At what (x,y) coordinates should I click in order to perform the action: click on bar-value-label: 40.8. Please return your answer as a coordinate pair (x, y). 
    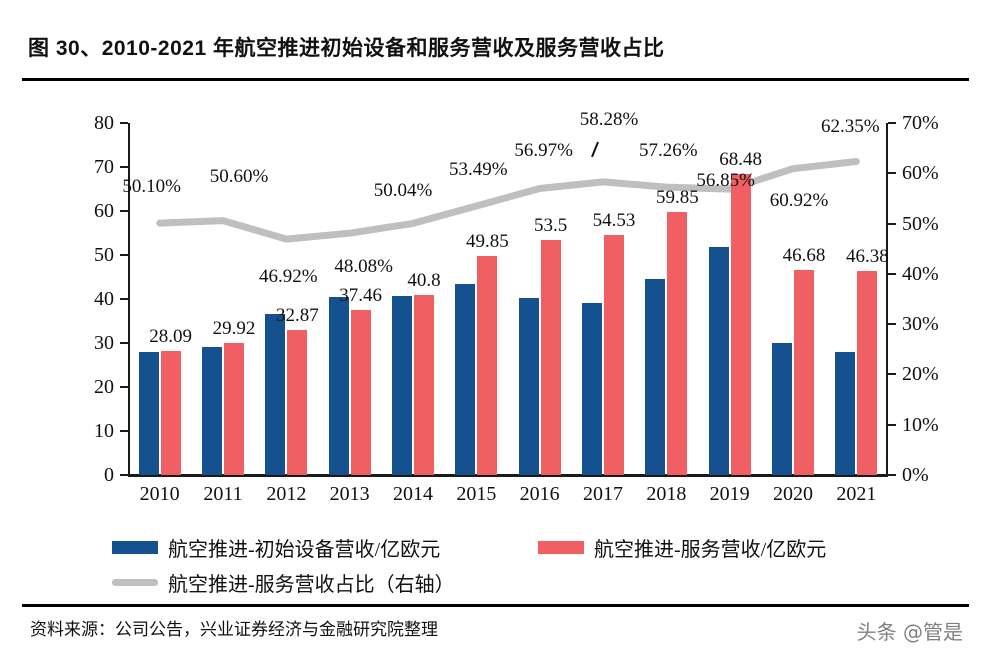
    Looking at the image, I should click on (424, 281).